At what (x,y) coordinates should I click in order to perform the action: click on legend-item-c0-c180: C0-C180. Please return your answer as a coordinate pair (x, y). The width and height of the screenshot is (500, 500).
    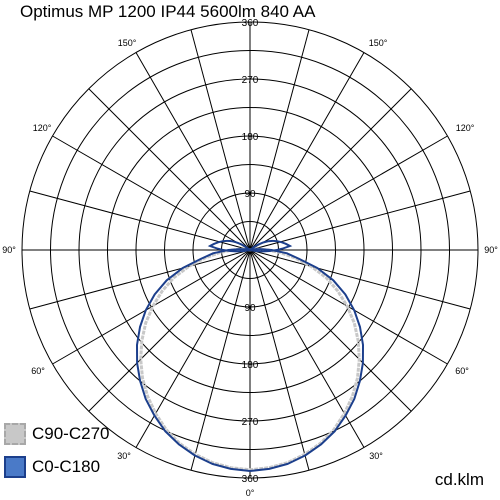
    Looking at the image, I should click on (52, 467).